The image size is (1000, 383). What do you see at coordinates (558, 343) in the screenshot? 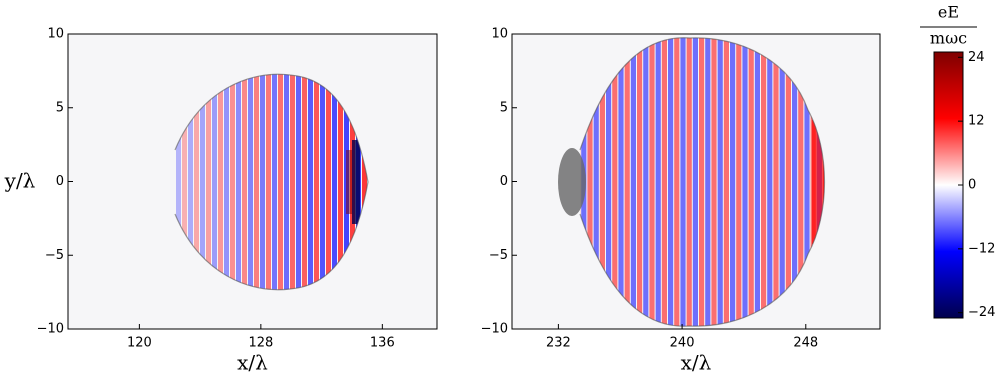
I see `x-tick-label: 232` at bounding box center [558, 343].